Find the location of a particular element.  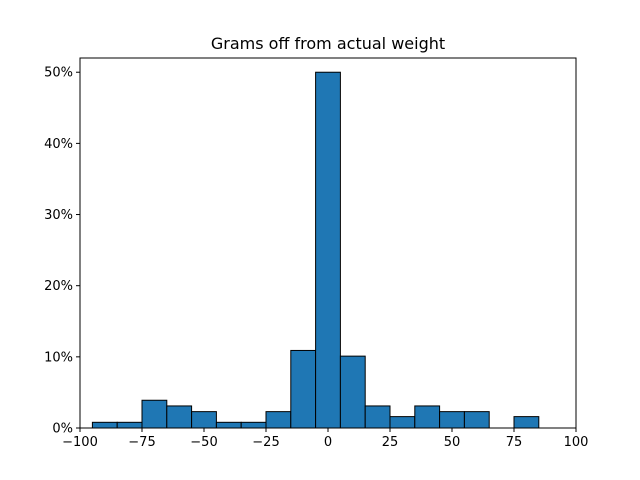

x-axis: −100 −75 −50 −25 0 25 50 75 100 is located at coordinates (325, 439).